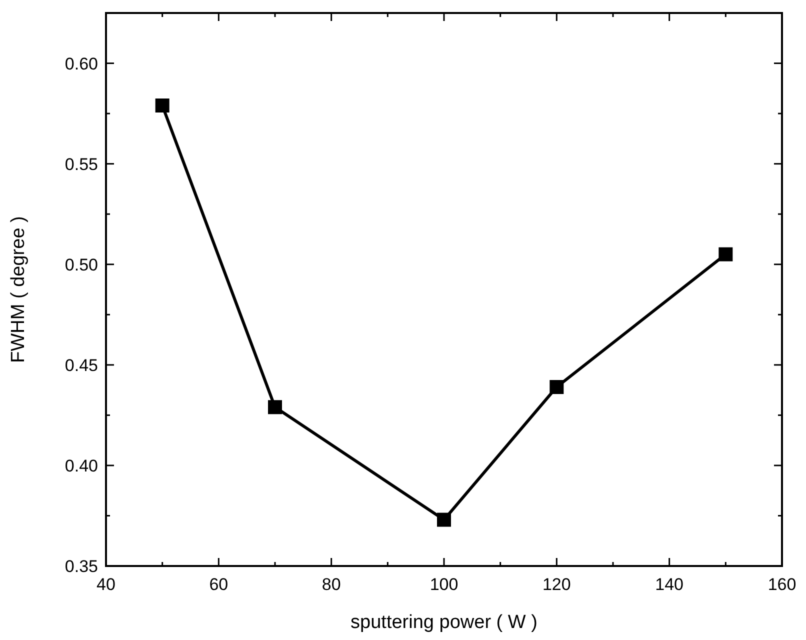 The image size is (806, 640). I want to click on y-tick-label: 0.40, so click(81, 466).